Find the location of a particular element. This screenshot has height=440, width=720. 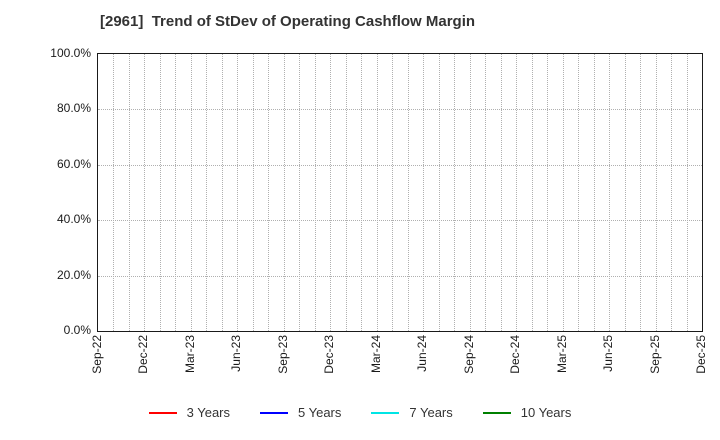

x-axis-tick-label: Mar-25 is located at coordinates (561, 354).